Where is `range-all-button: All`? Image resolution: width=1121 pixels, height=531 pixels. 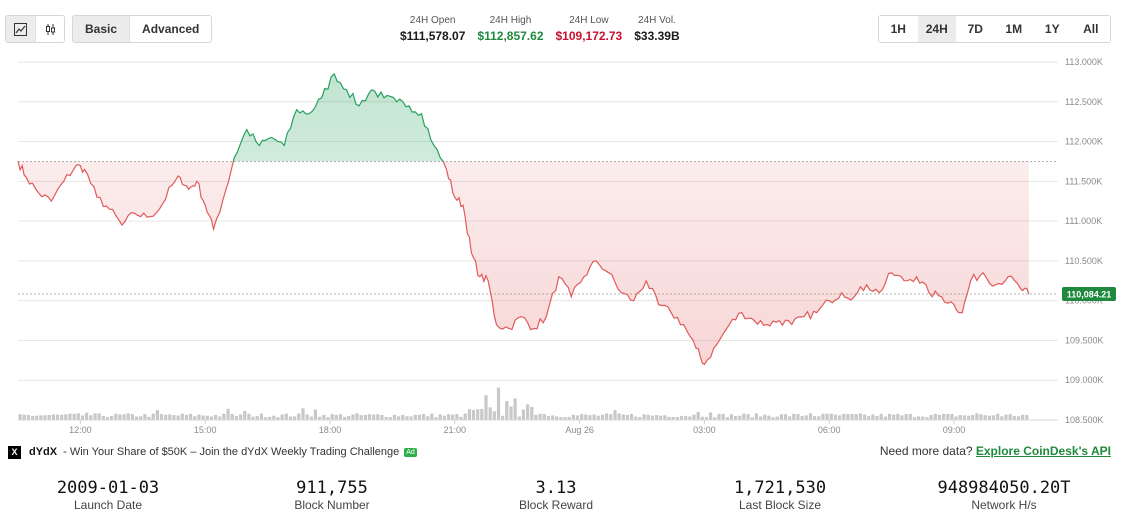
range-all-button: All is located at coordinates (1090, 29).